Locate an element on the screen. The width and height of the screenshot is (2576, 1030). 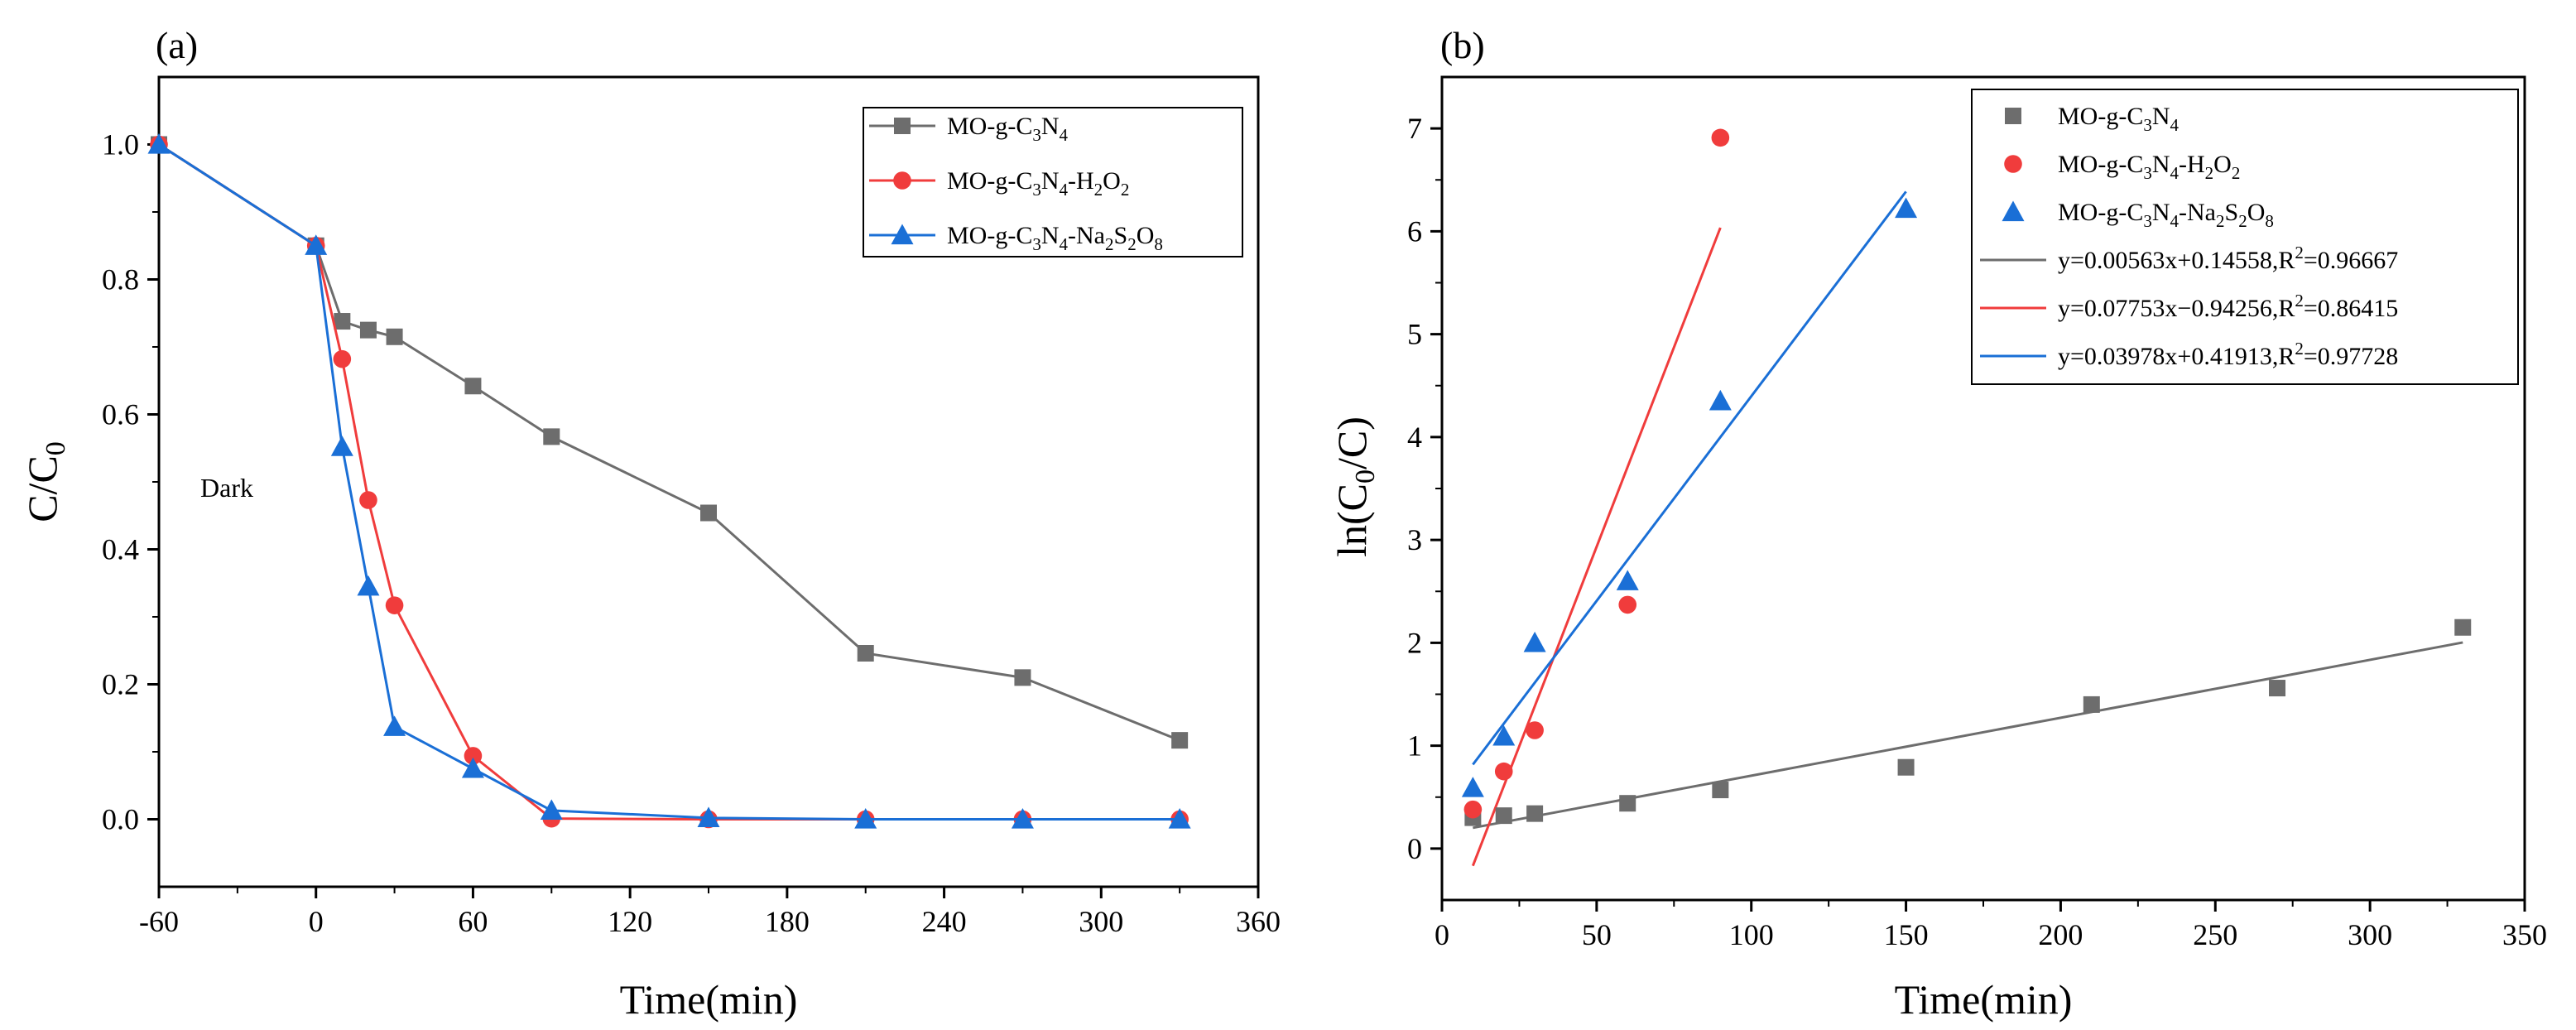
legend-fit-label: y=0.03978x+0.41913,R2=0.97728 is located at coordinates (2228, 355).